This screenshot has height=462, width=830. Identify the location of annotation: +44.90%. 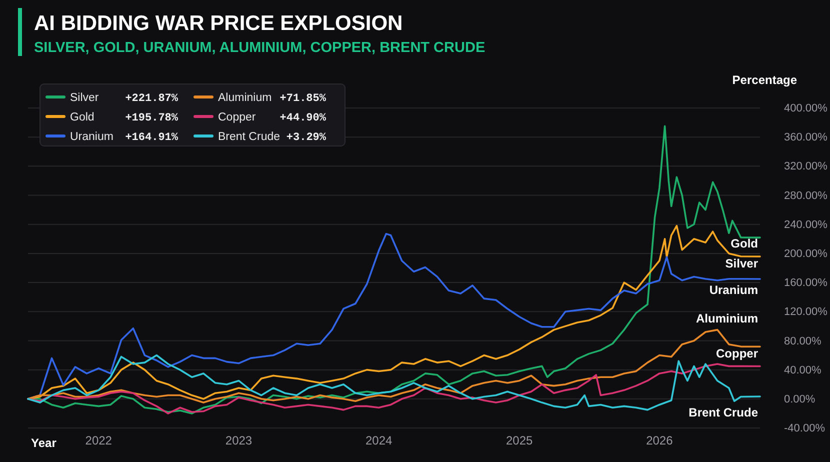
(303, 118).